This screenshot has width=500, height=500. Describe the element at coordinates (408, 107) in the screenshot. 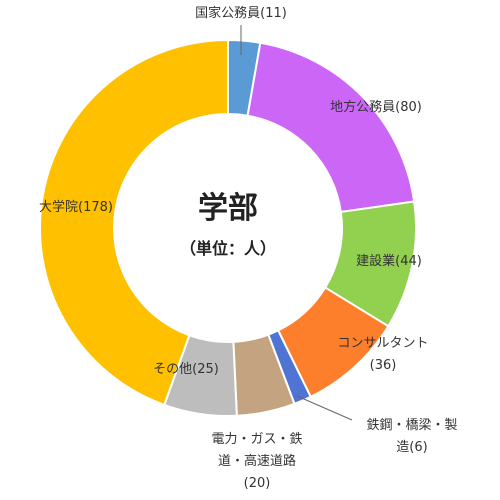

I see `value-label: (80)` at that location.